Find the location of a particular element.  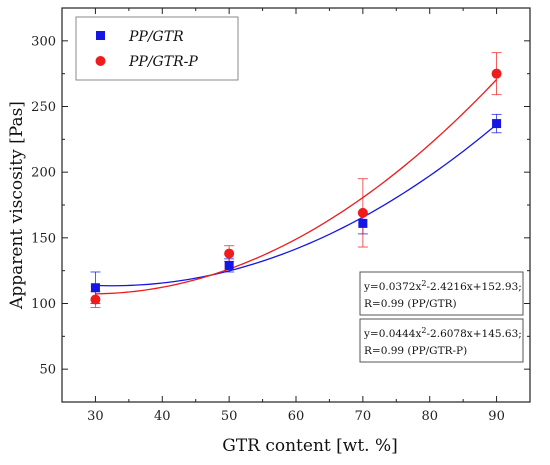

x-tick-label: 90 is located at coordinates (496, 416).